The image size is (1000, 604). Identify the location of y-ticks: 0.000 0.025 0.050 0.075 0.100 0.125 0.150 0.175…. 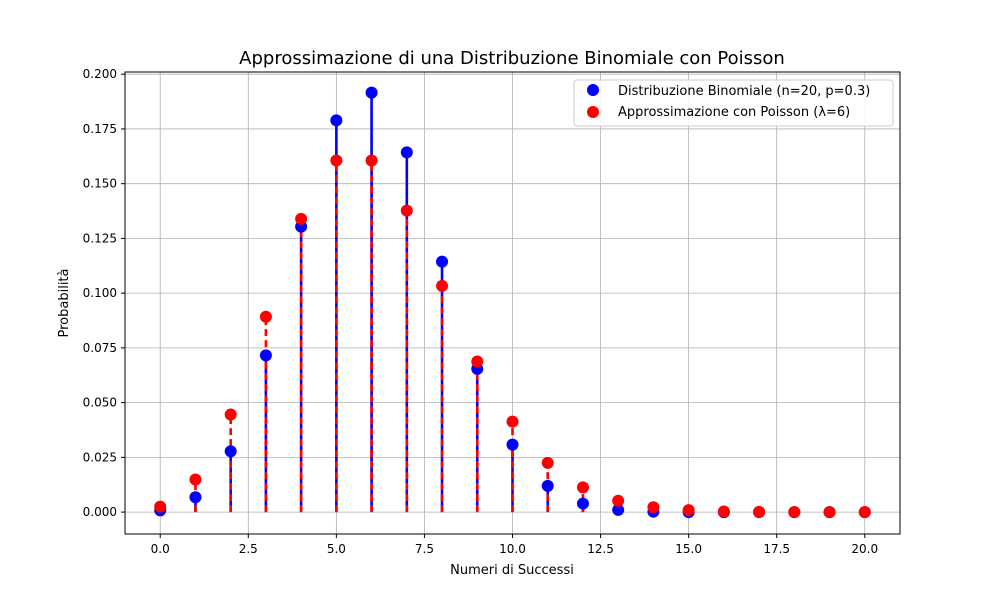
(104, 293).